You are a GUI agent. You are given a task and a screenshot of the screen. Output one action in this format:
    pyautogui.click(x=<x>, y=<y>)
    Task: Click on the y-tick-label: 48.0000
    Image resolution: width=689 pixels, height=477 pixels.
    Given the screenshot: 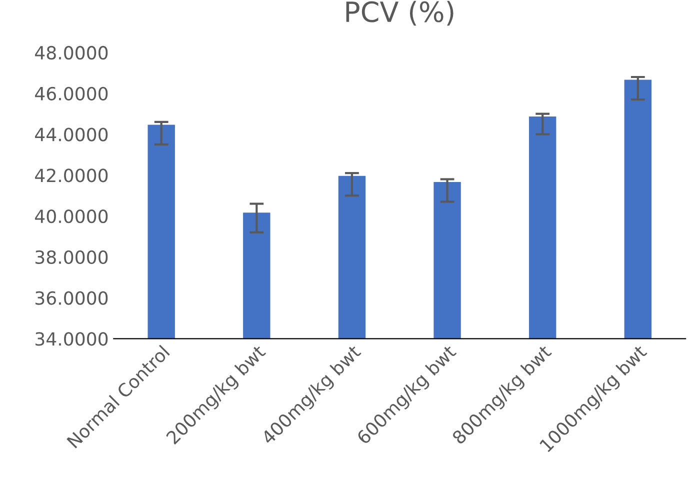 What is the action you would take?
    pyautogui.click(x=71, y=53)
    